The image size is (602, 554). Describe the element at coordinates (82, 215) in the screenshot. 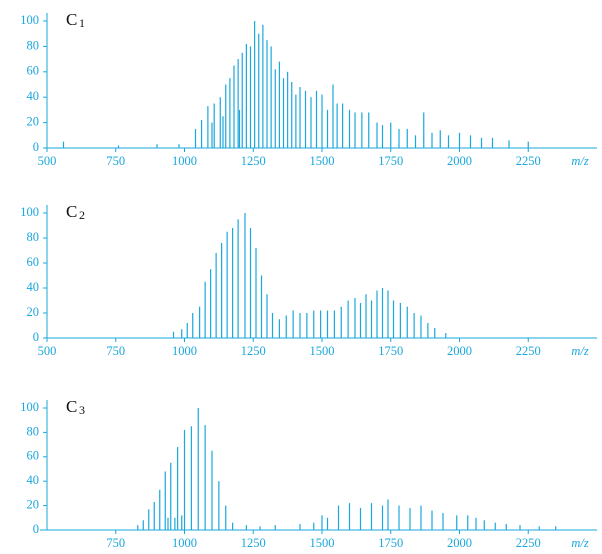

I see `panel-label-sub: 2` at that location.